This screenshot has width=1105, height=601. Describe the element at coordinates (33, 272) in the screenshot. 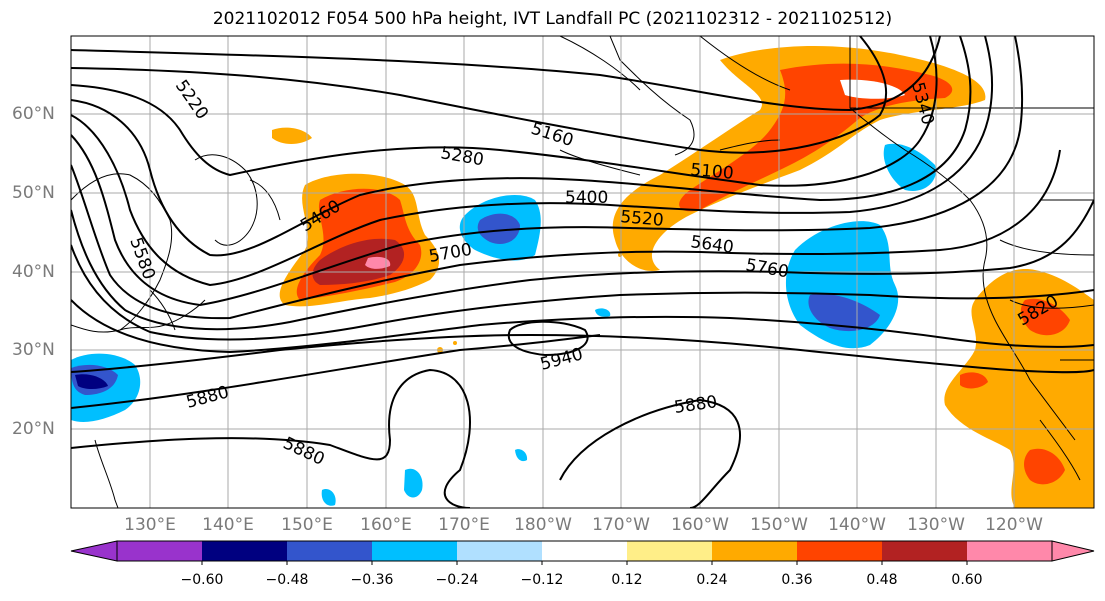

I see `lat-label: 40°N` at that location.